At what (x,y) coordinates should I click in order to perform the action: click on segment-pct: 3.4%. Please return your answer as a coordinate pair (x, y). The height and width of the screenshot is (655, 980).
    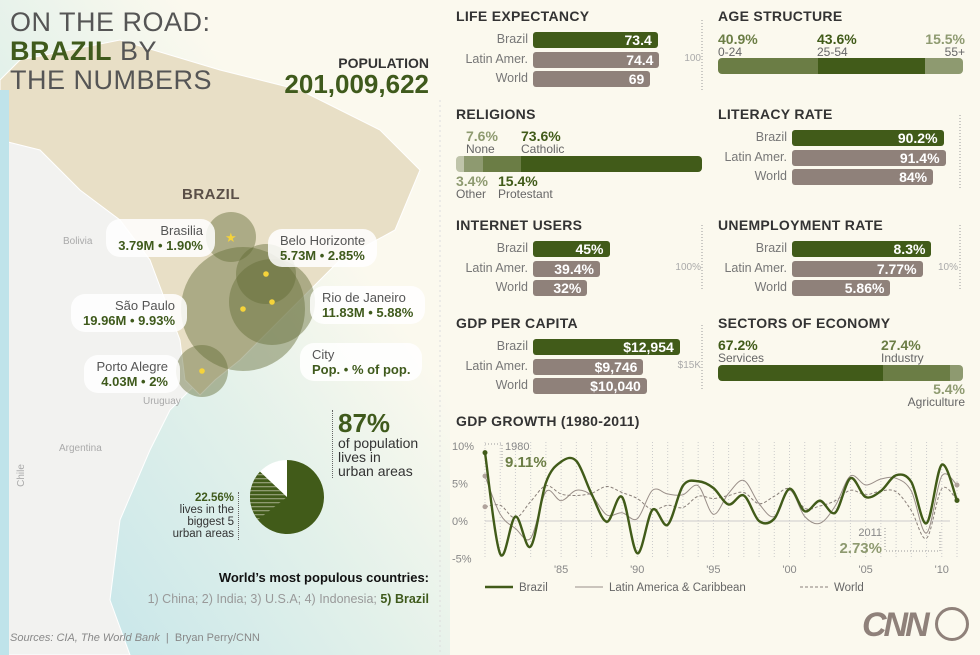
    Looking at the image, I should click on (472, 181).